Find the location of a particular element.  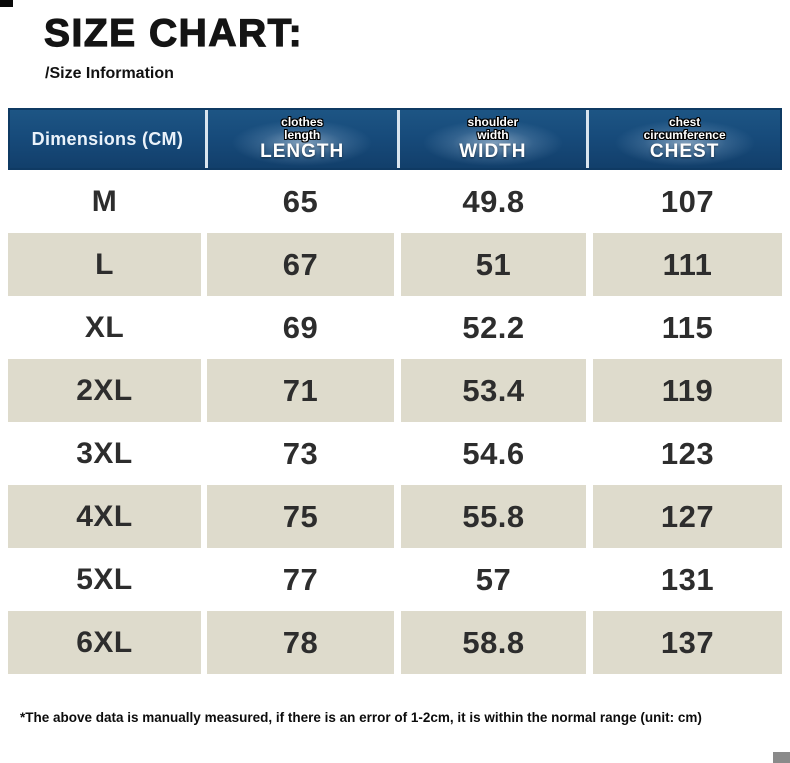

page-title: SIZE CHART: is located at coordinates (173, 33).